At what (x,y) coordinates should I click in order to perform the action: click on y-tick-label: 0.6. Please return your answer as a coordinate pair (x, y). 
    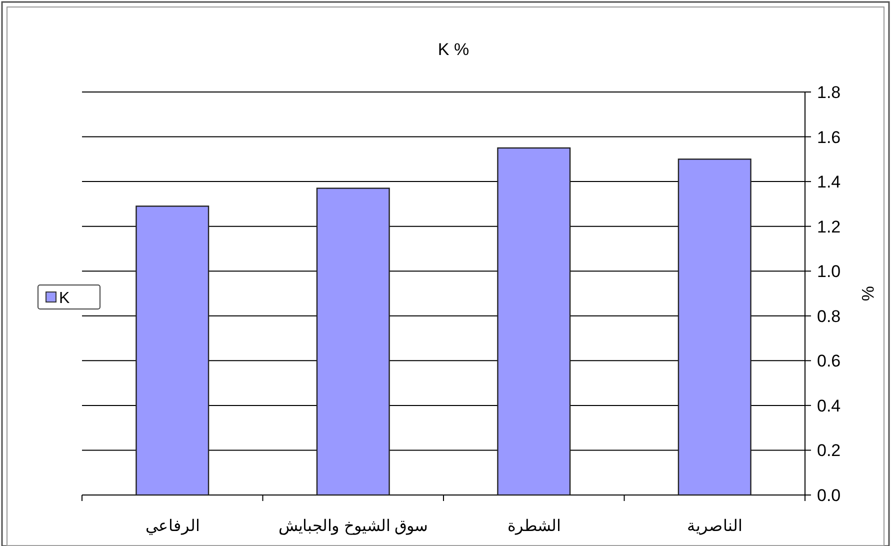
    Looking at the image, I should click on (829, 361).